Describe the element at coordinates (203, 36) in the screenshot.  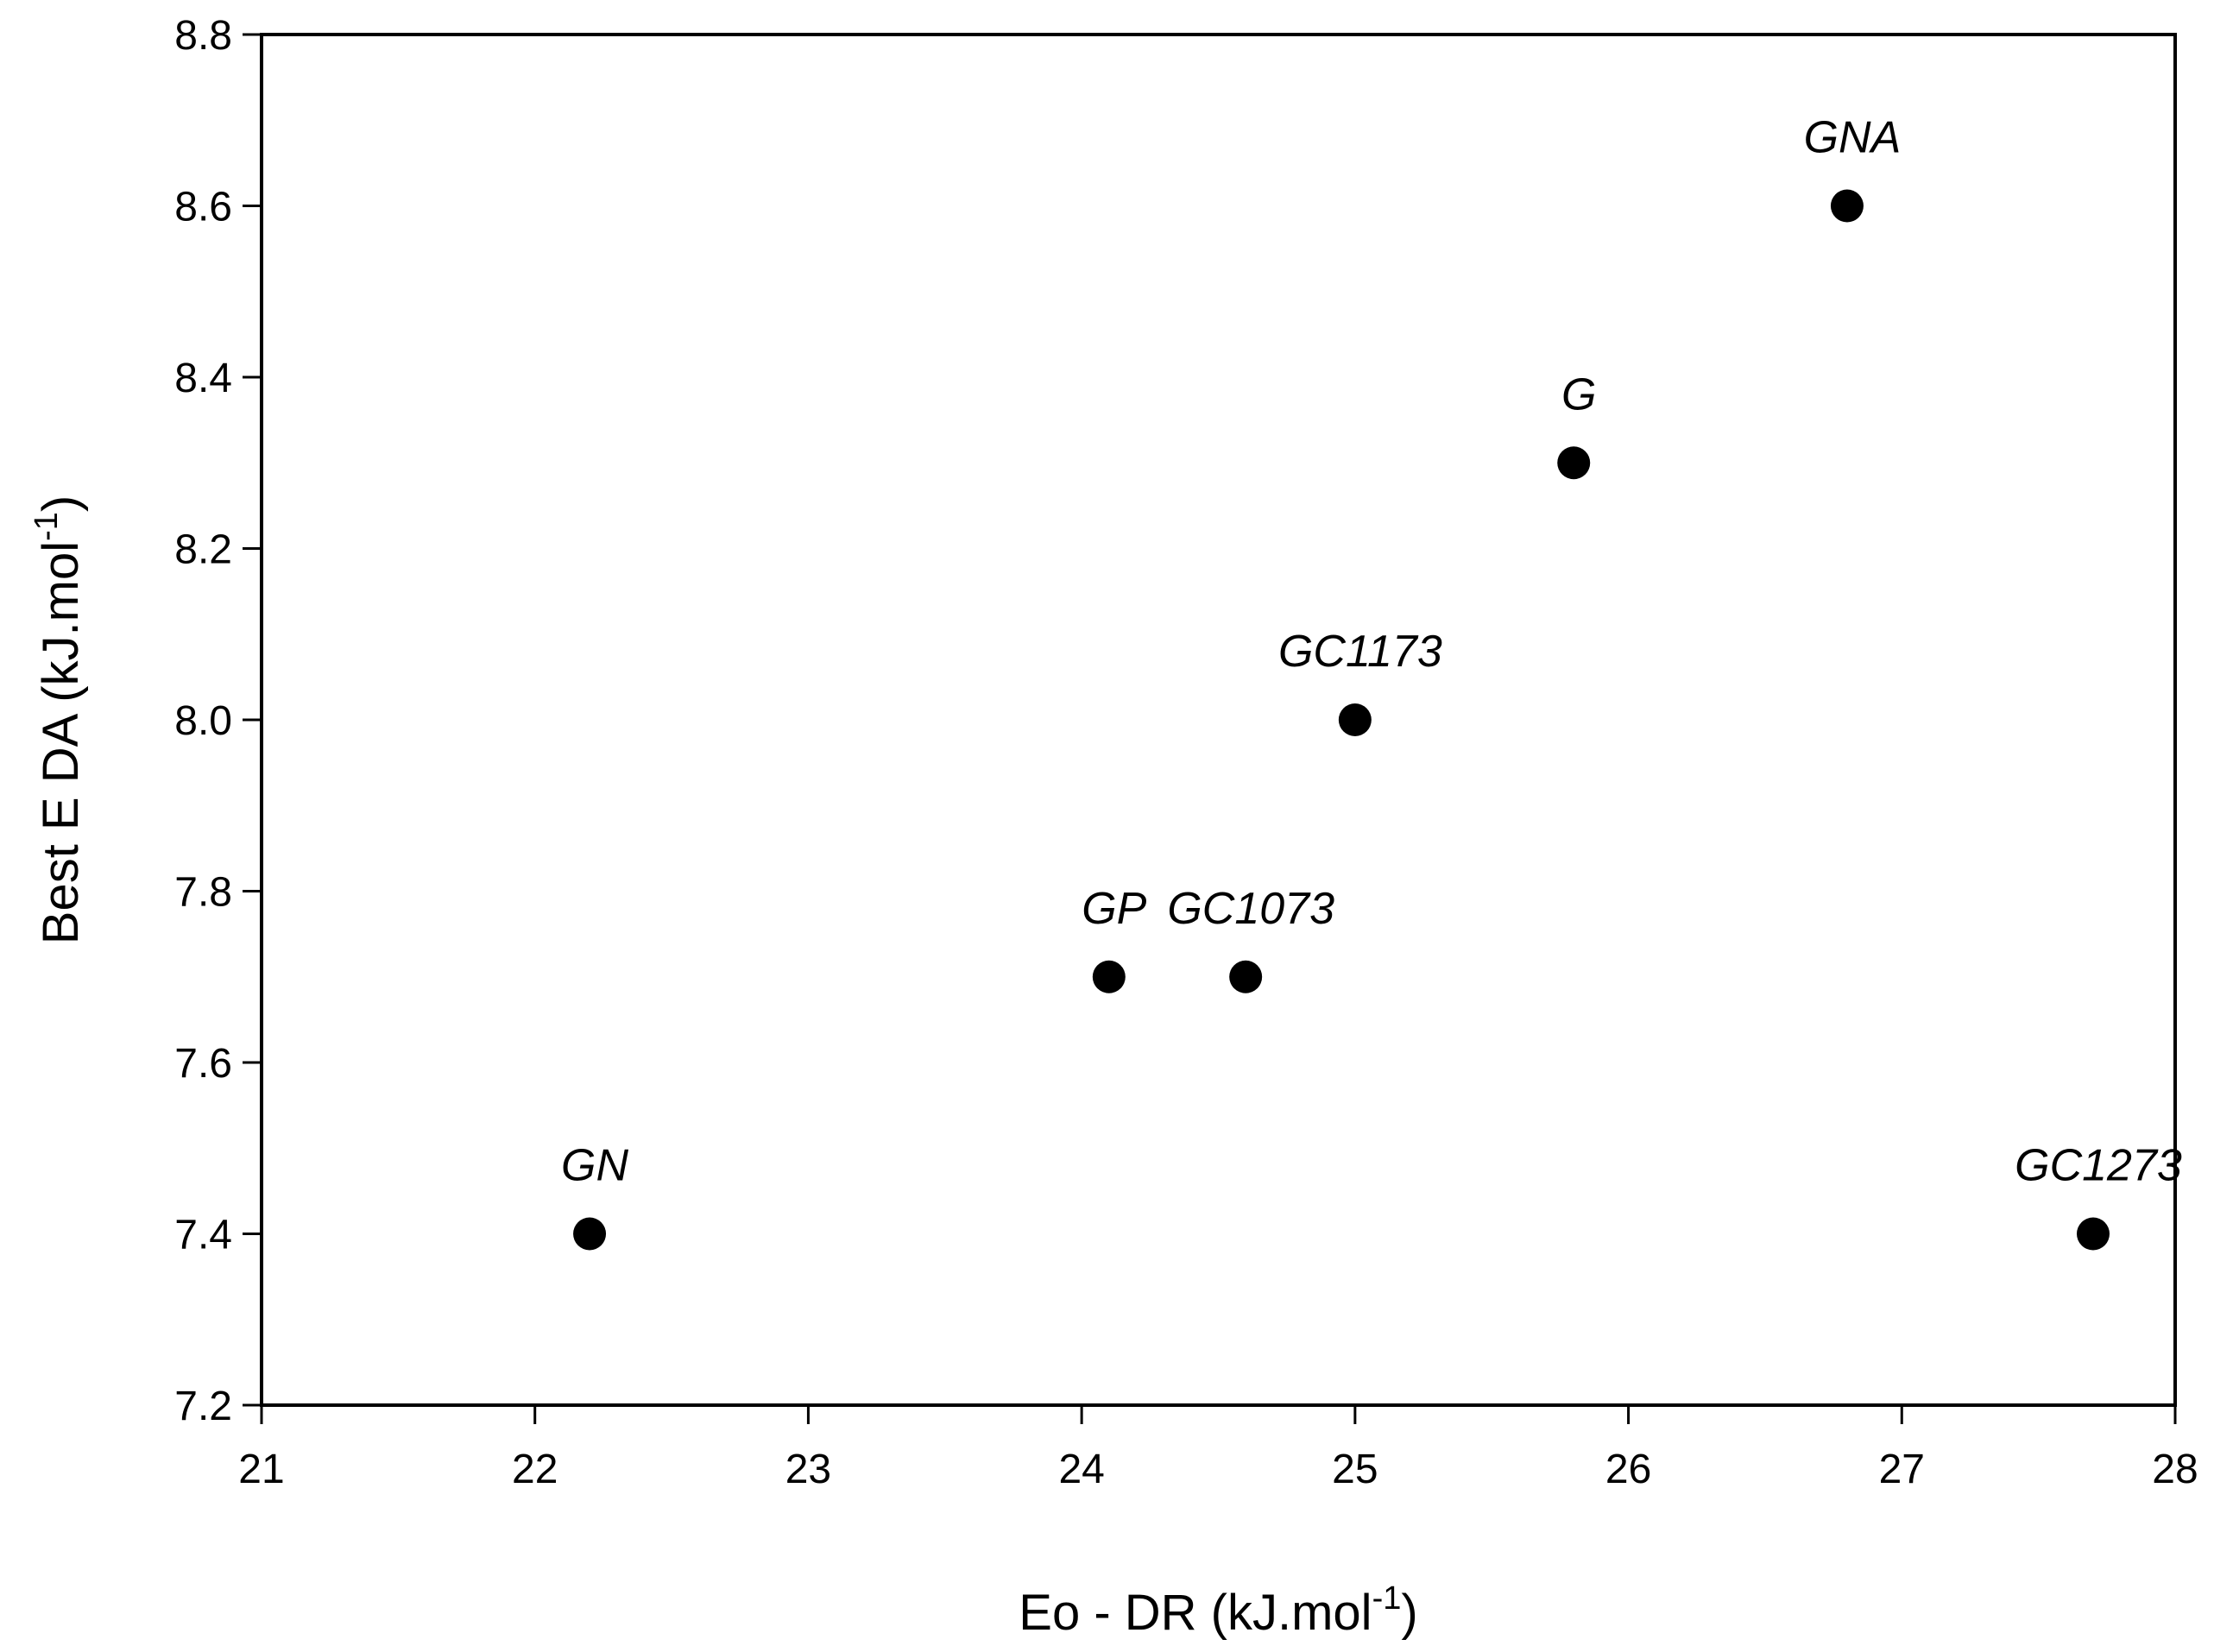
I see `y-tick-label: 8.8` at that location.